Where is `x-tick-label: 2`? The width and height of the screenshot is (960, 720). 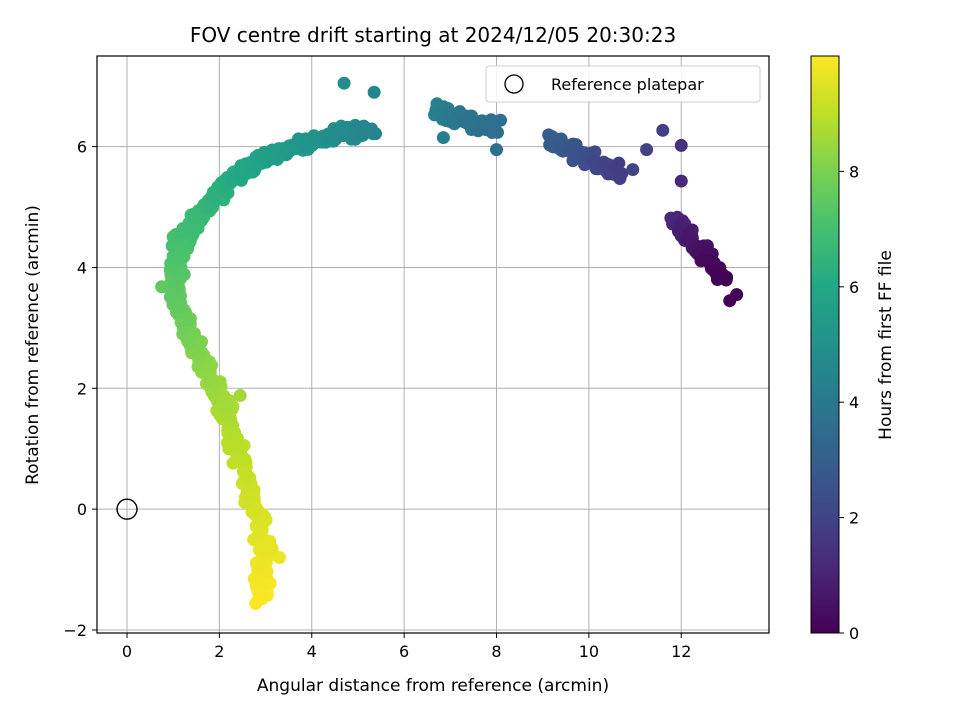
x-tick-label: 2 is located at coordinates (219, 651).